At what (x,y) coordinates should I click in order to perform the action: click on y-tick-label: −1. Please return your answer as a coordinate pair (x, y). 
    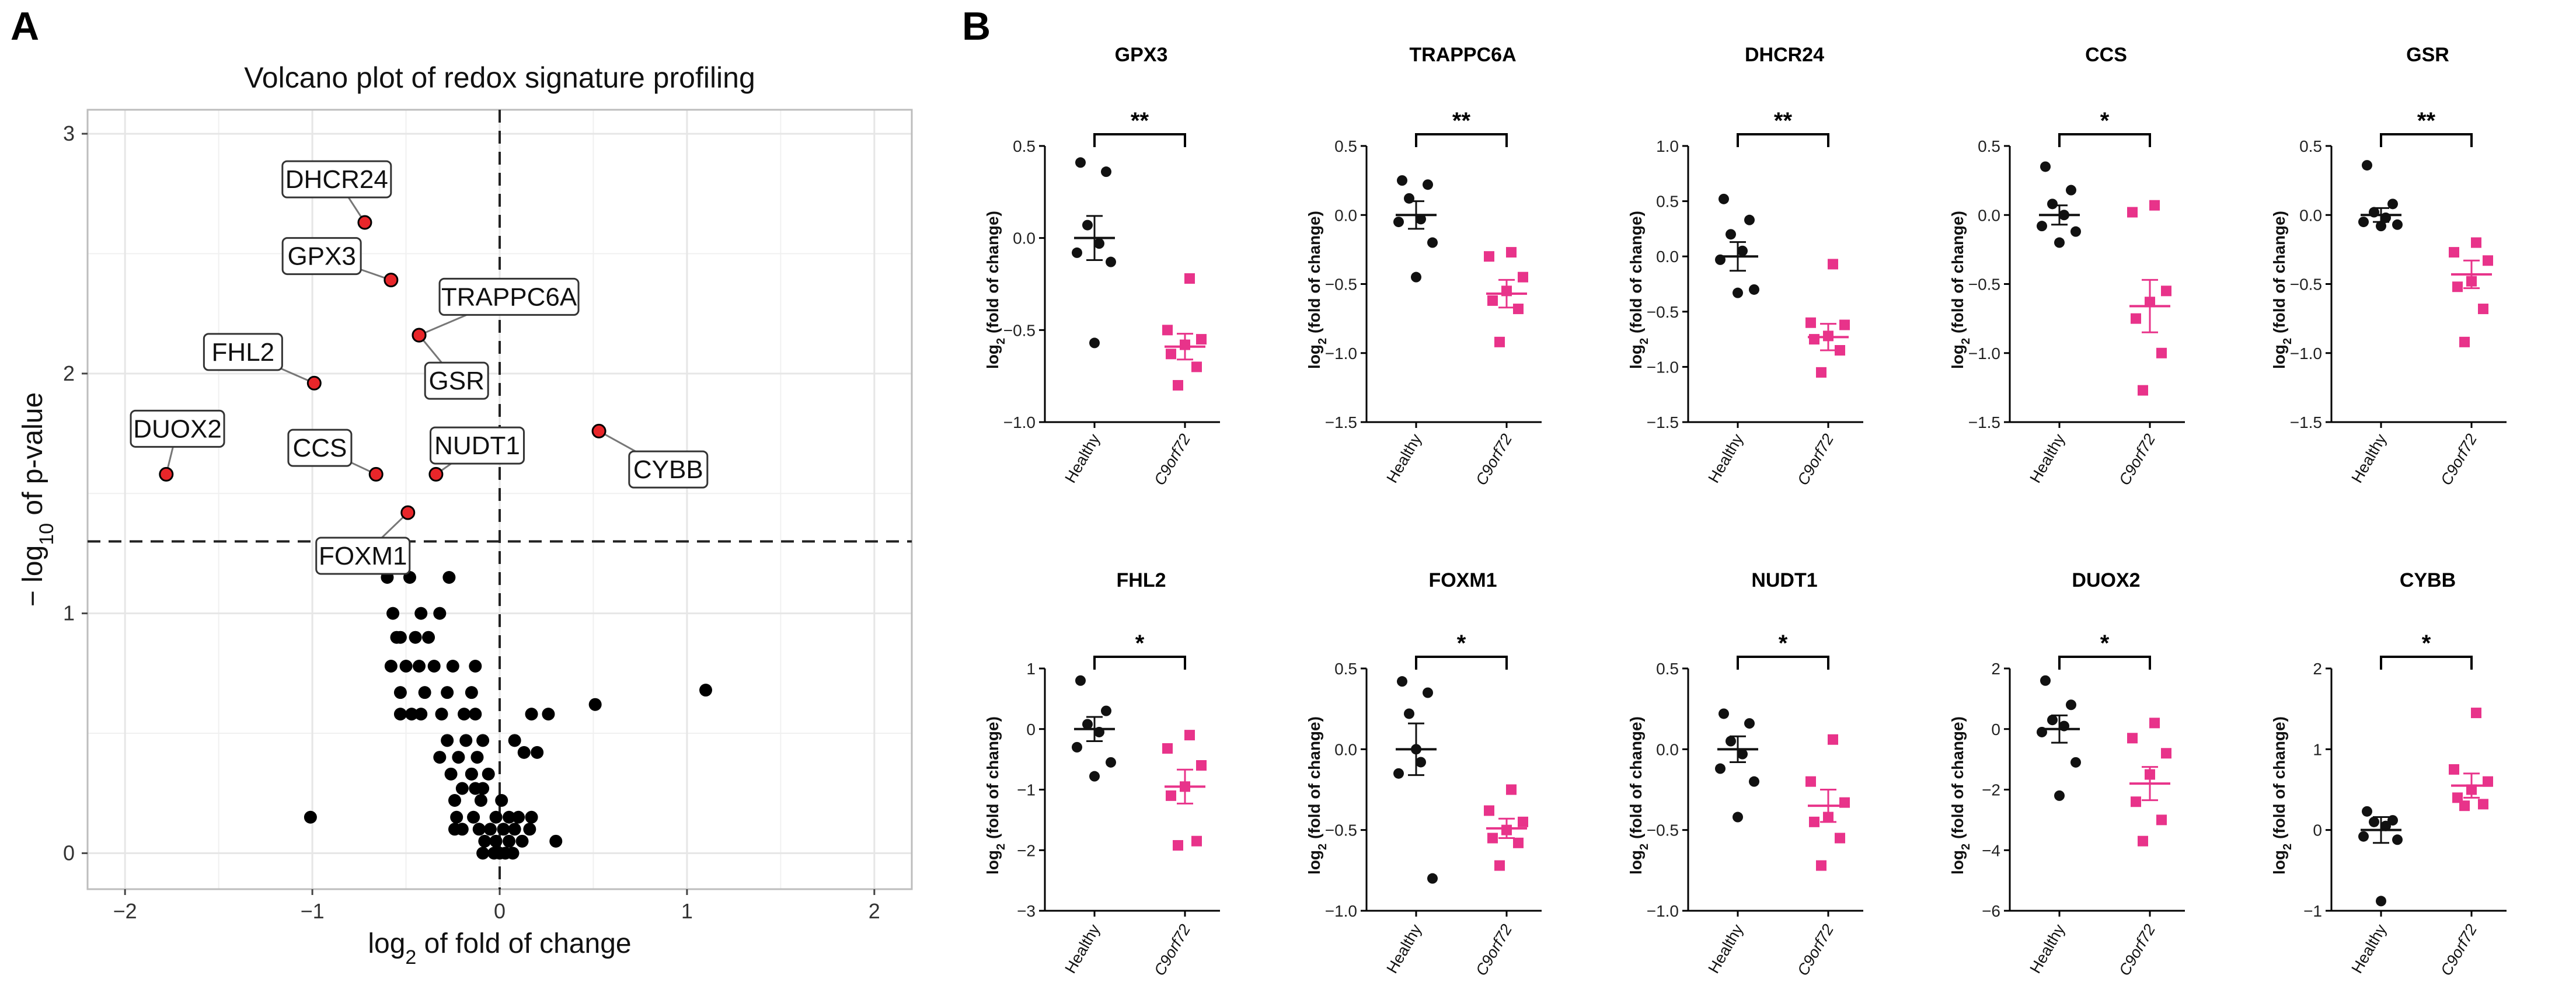
    Looking at the image, I should click on (1027, 790).